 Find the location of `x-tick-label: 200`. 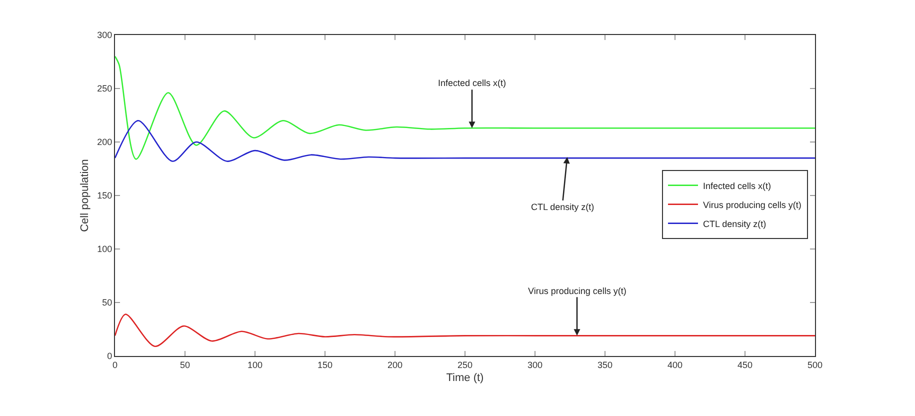

x-tick-label: 200 is located at coordinates (395, 365).